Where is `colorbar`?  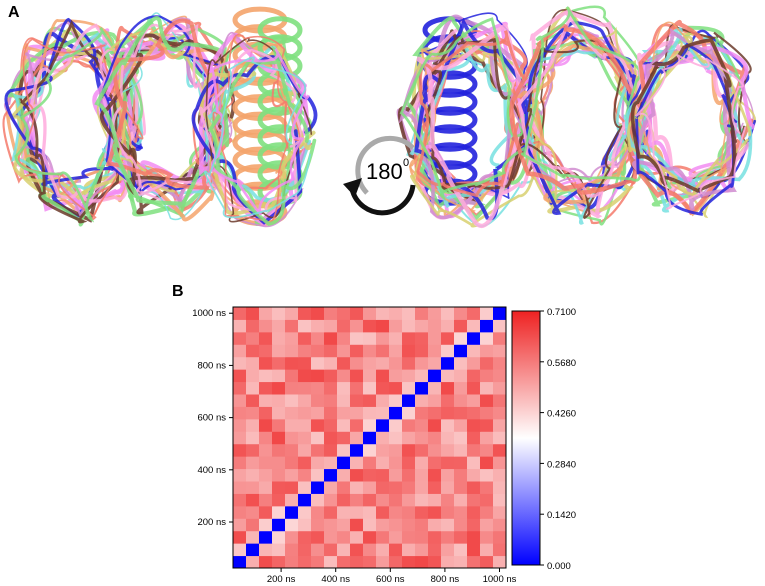
colorbar is located at coordinates (526, 438).